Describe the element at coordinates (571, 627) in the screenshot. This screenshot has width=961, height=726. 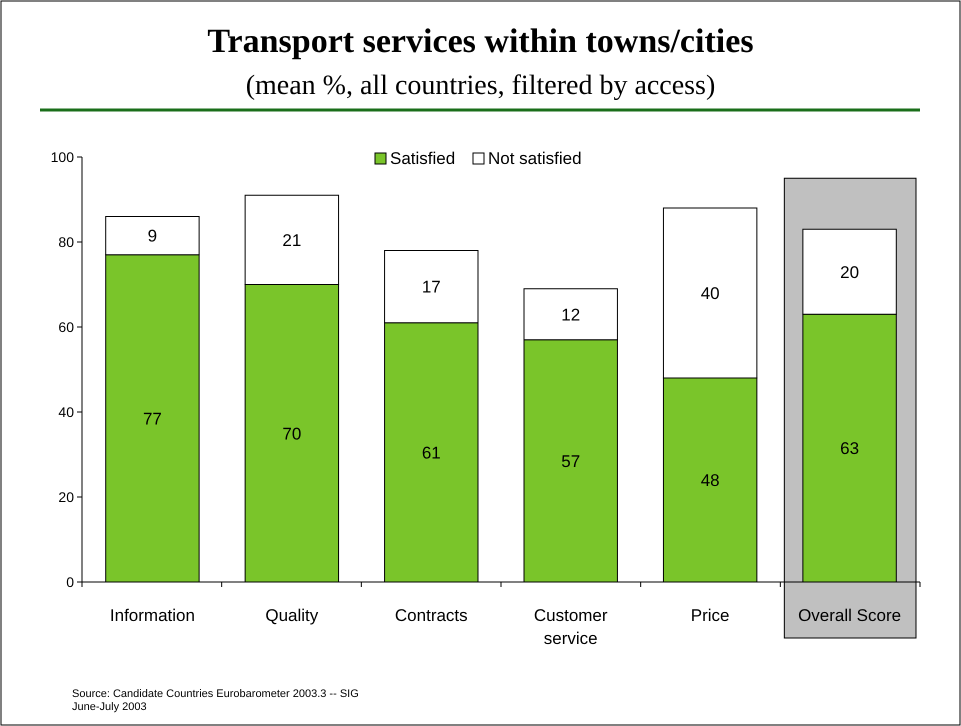
I see `x-tick-label: Customer service` at that location.